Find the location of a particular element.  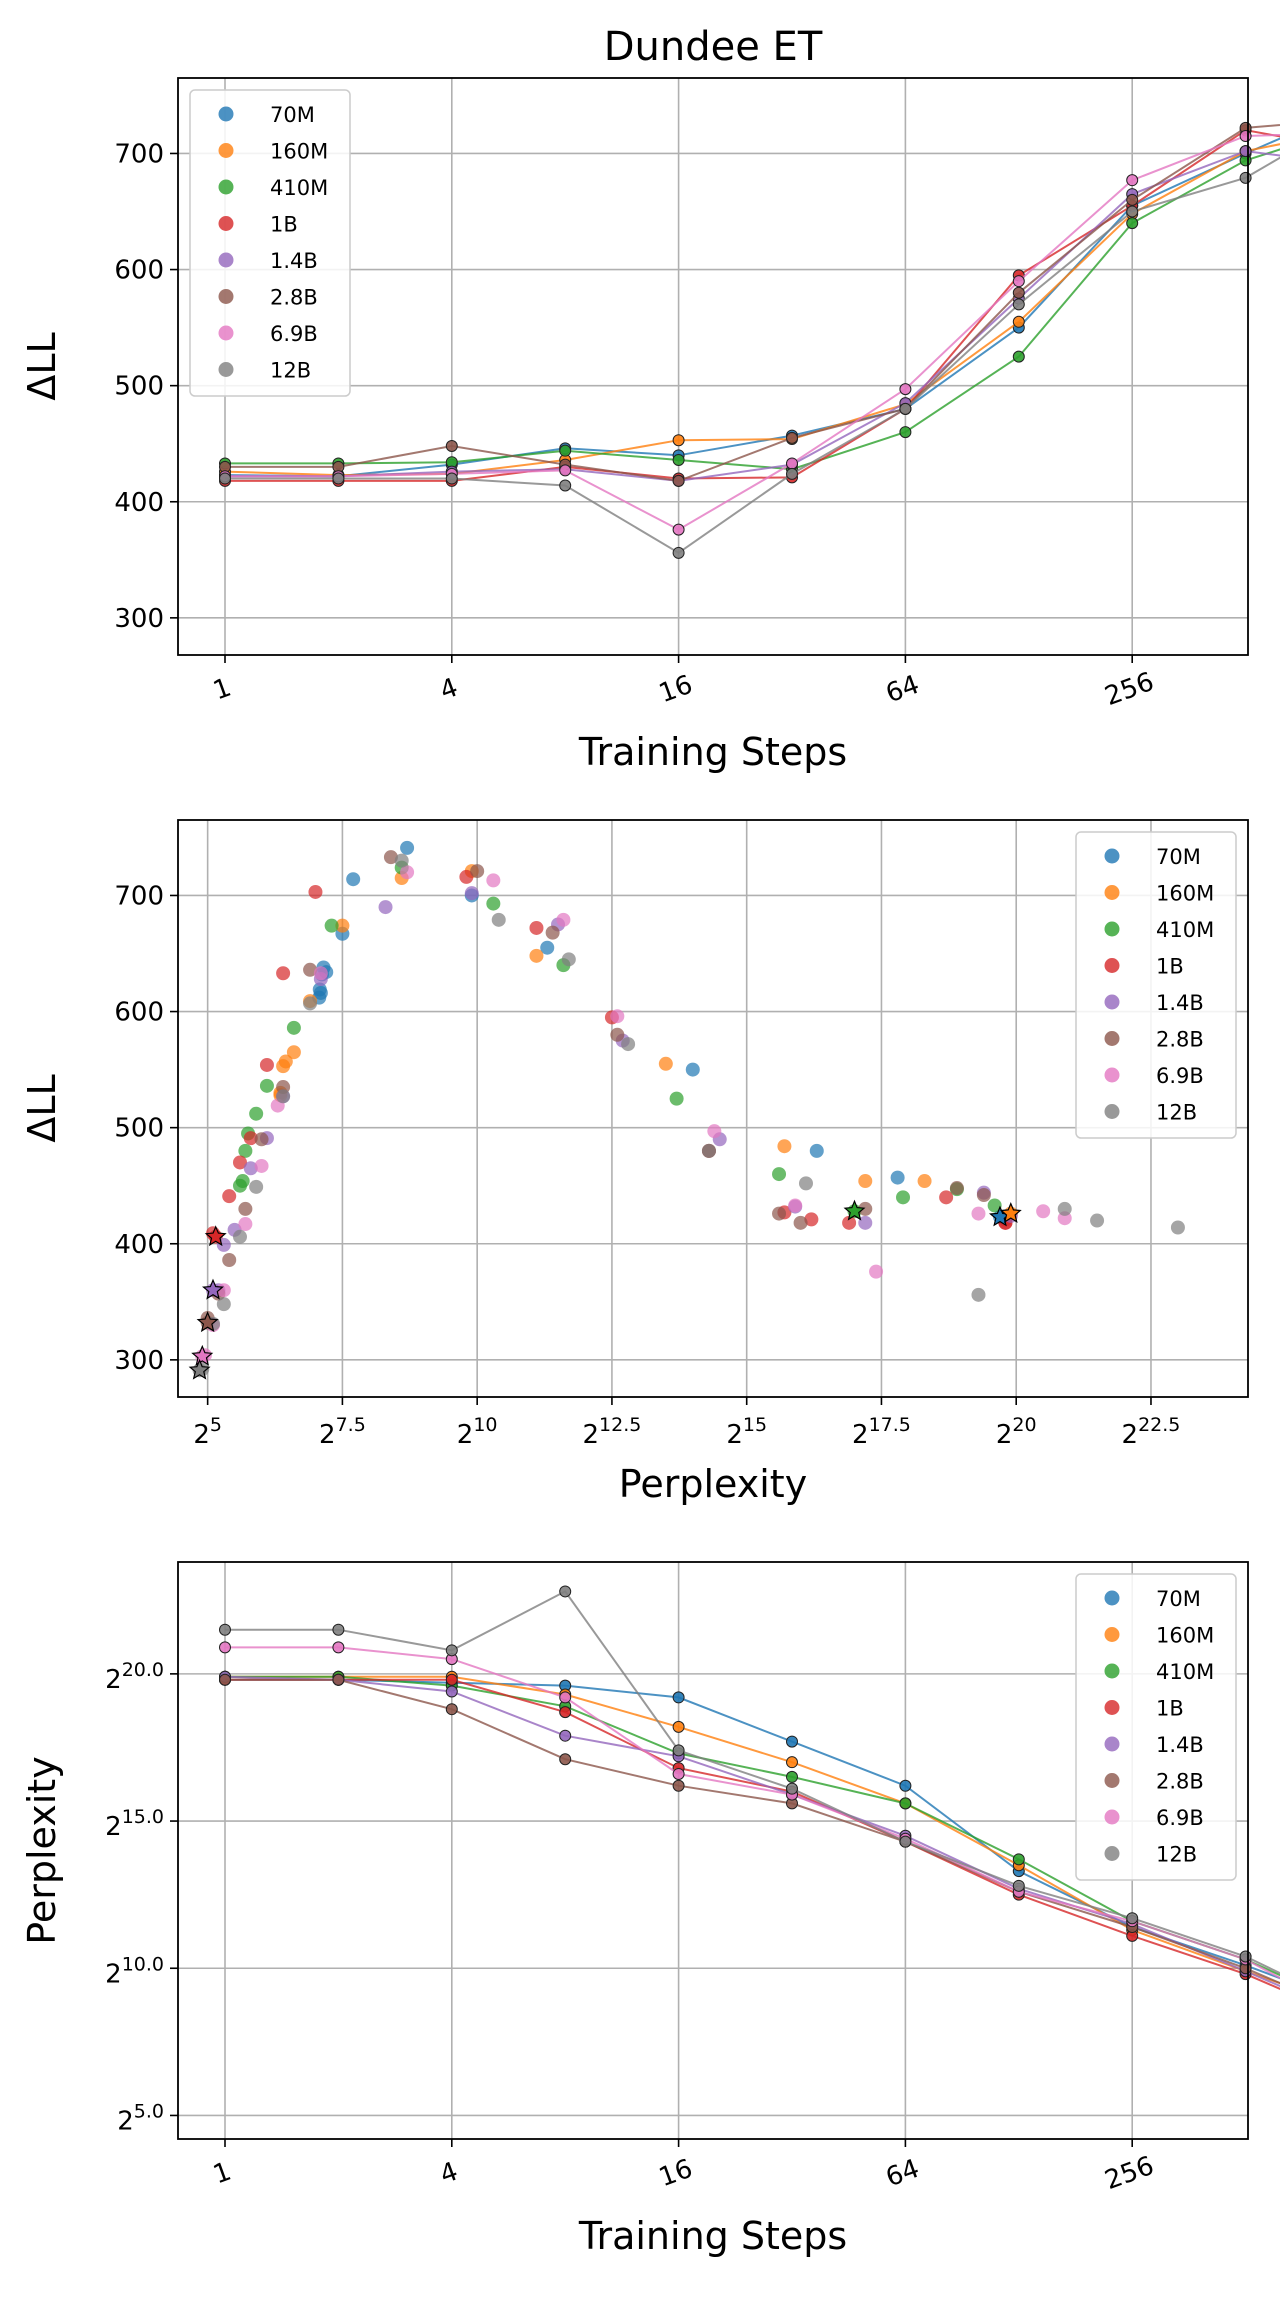

final-point-star-1b is located at coordinates (215, 1236).